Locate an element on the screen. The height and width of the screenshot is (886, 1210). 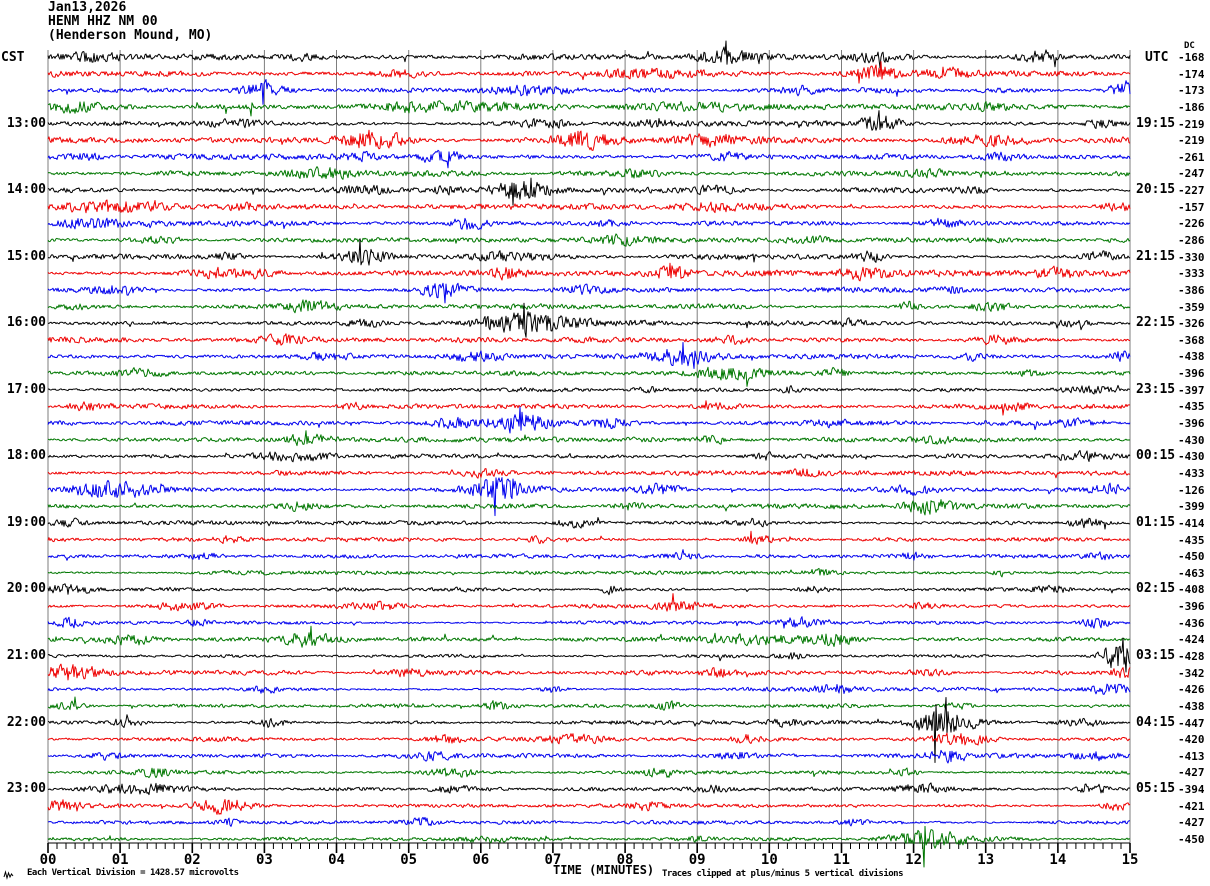
hour-label-utc: 20:15 is located at coordinates (1156, 190).